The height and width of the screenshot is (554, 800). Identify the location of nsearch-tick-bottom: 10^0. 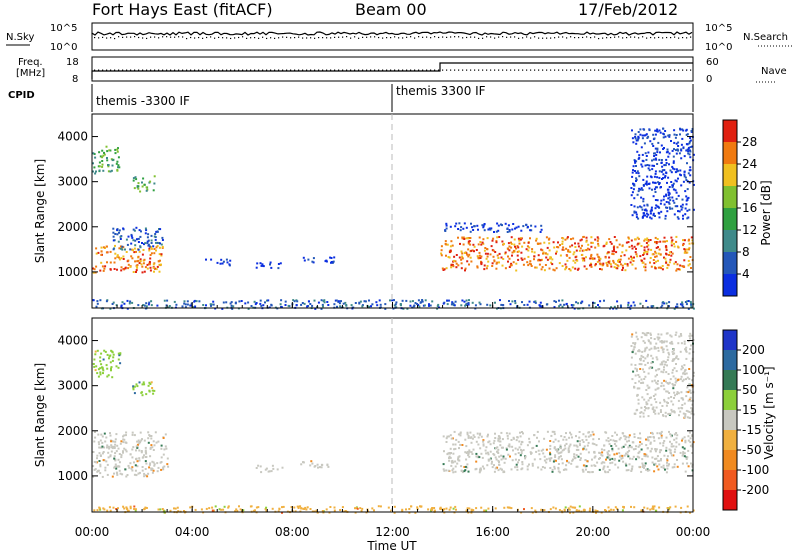
(718, 47).